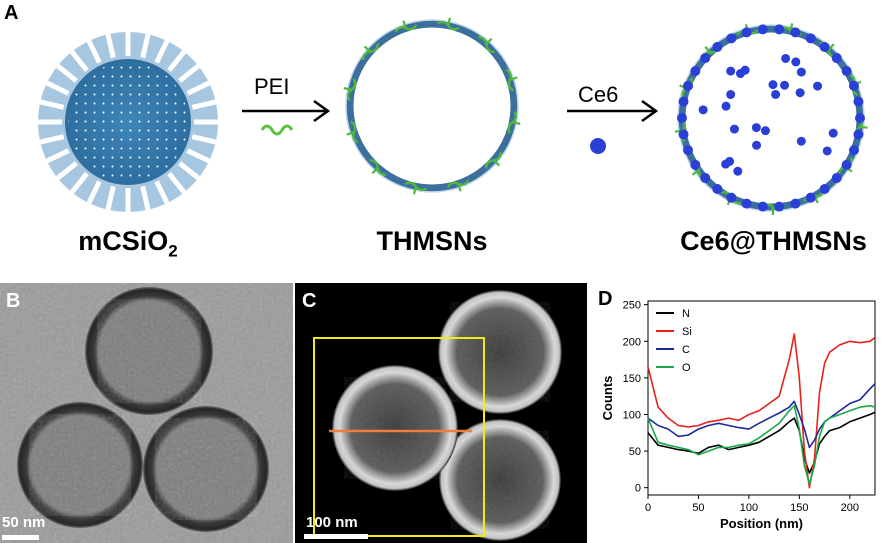 The width and height of the screenshot is (886, 543). I want to click on arrow-ce6, so click(613, 126).